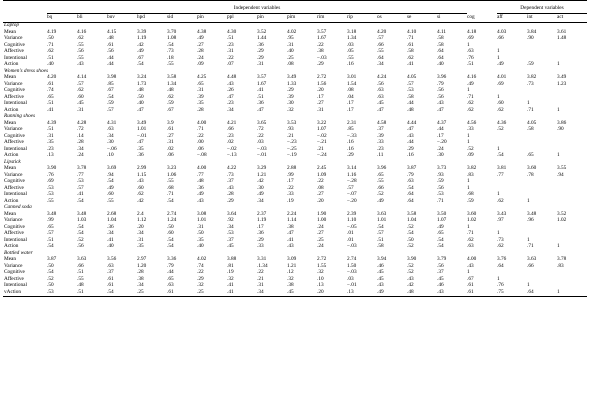  What do you see at coordinates (50, 38) in the screenshot?
I see `table-cell: .50` at bounding box center [50, 38].